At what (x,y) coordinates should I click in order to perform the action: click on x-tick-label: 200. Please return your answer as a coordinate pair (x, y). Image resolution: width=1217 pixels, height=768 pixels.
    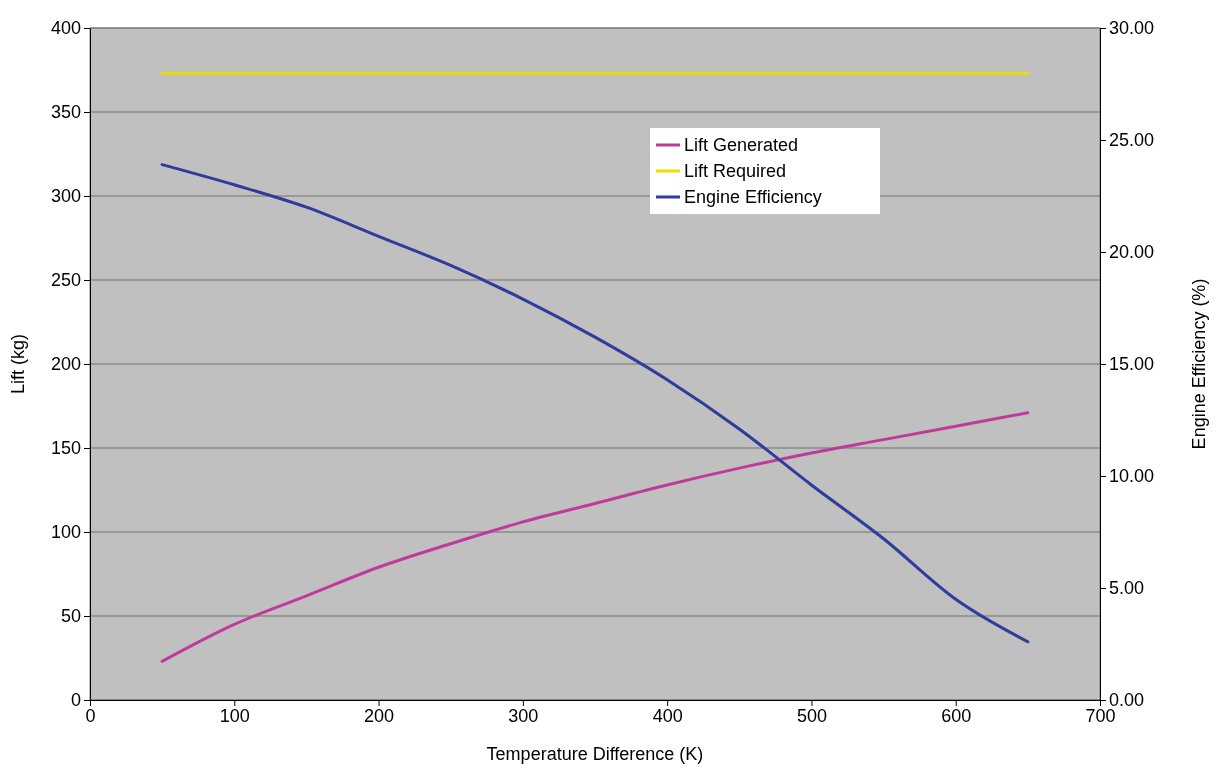
    Looking at the image, I should click on (379, 715).